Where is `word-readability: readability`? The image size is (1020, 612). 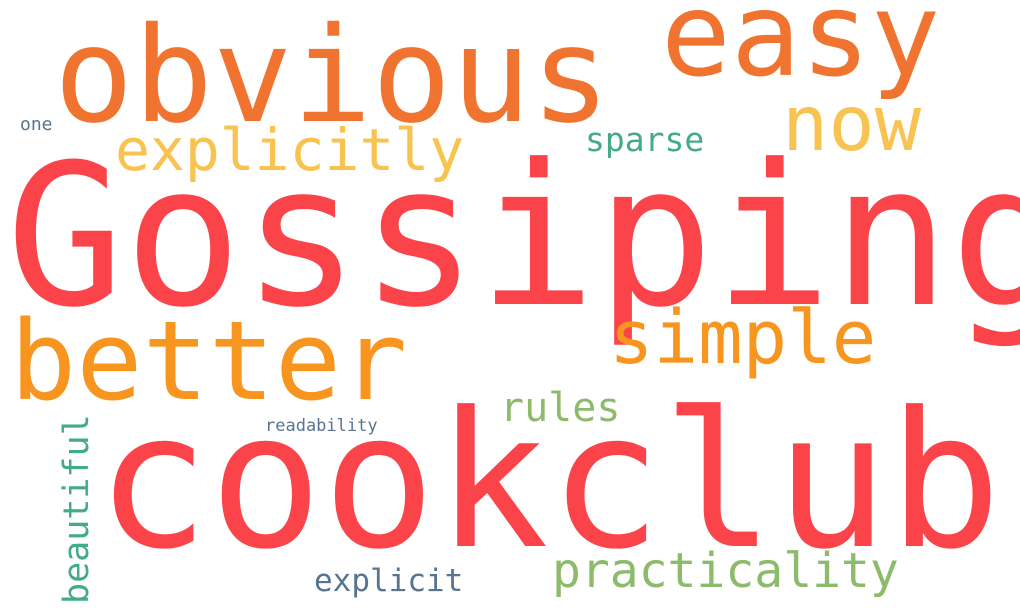 word-readability: readability is located at coordinates (321, 426).